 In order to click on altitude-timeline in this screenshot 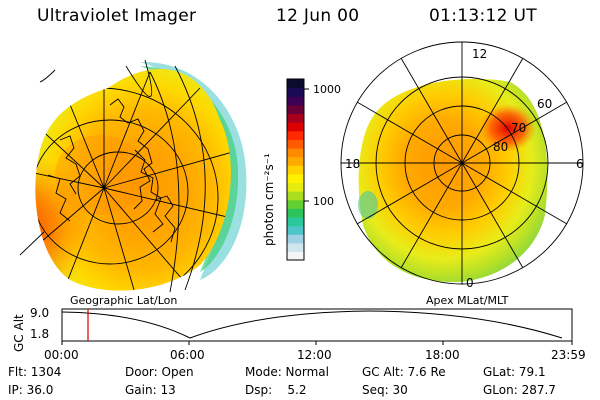, I will do `click(317, 326)`.